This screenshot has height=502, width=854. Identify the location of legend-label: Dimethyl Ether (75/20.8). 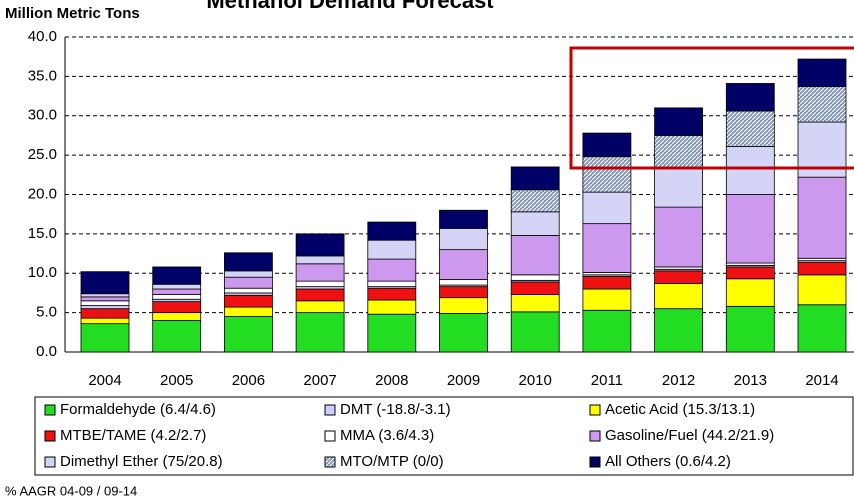
(141, 461).